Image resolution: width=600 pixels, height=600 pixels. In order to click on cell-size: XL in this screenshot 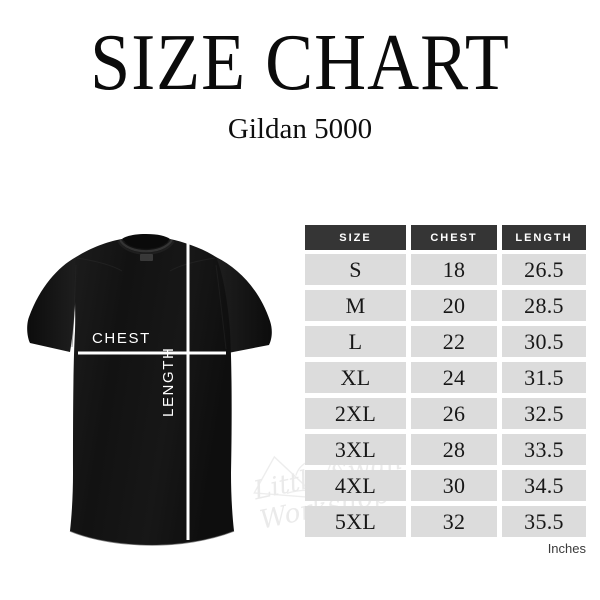, I will do `click(355, 377)`.